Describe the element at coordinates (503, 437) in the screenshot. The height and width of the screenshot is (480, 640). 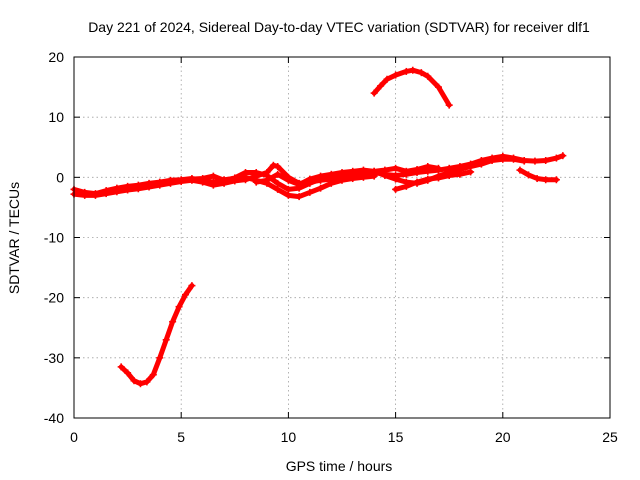
I see `x-tick-label: 20` at that location.